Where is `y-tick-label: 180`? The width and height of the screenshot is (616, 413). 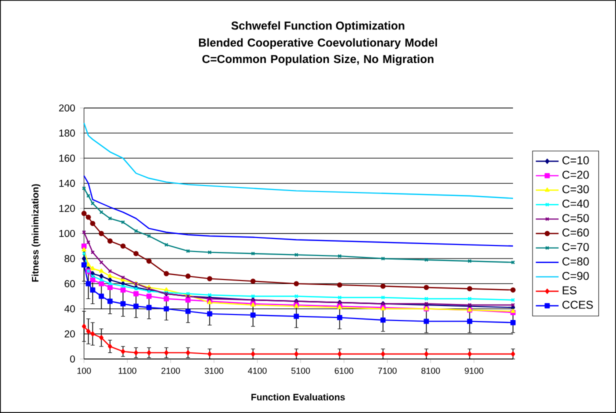 y-tick-label: 180 is located at coordinates (67, 133).